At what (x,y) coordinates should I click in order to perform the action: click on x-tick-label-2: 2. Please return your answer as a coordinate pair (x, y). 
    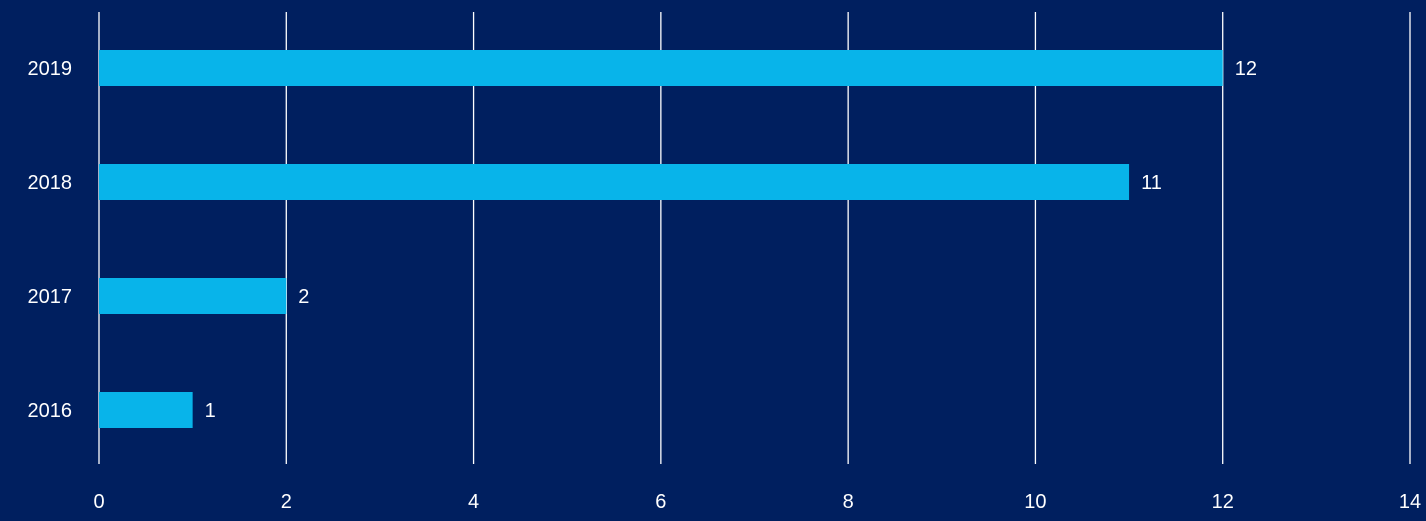
    Looking at the image, I should click on (286, 502).